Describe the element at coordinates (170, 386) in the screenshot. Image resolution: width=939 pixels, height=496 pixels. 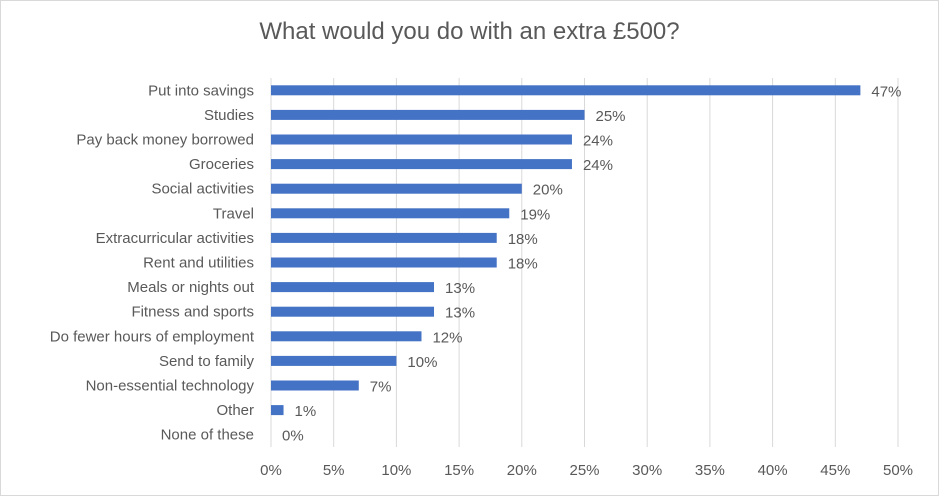
I see `category-label: Non-essential technology` at that location.